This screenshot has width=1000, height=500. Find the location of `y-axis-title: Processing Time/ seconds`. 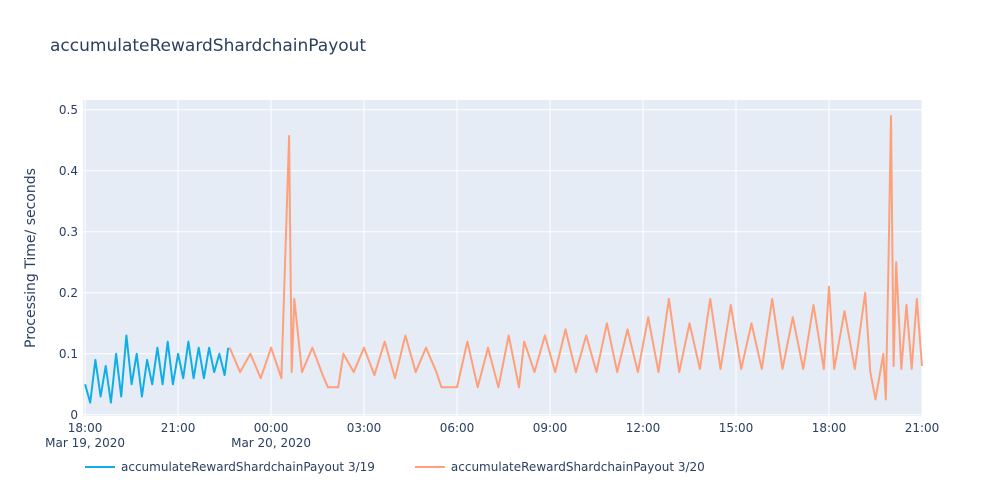

y-axis-title: Processing Time/ seconds is located at coordinates (31, 258).